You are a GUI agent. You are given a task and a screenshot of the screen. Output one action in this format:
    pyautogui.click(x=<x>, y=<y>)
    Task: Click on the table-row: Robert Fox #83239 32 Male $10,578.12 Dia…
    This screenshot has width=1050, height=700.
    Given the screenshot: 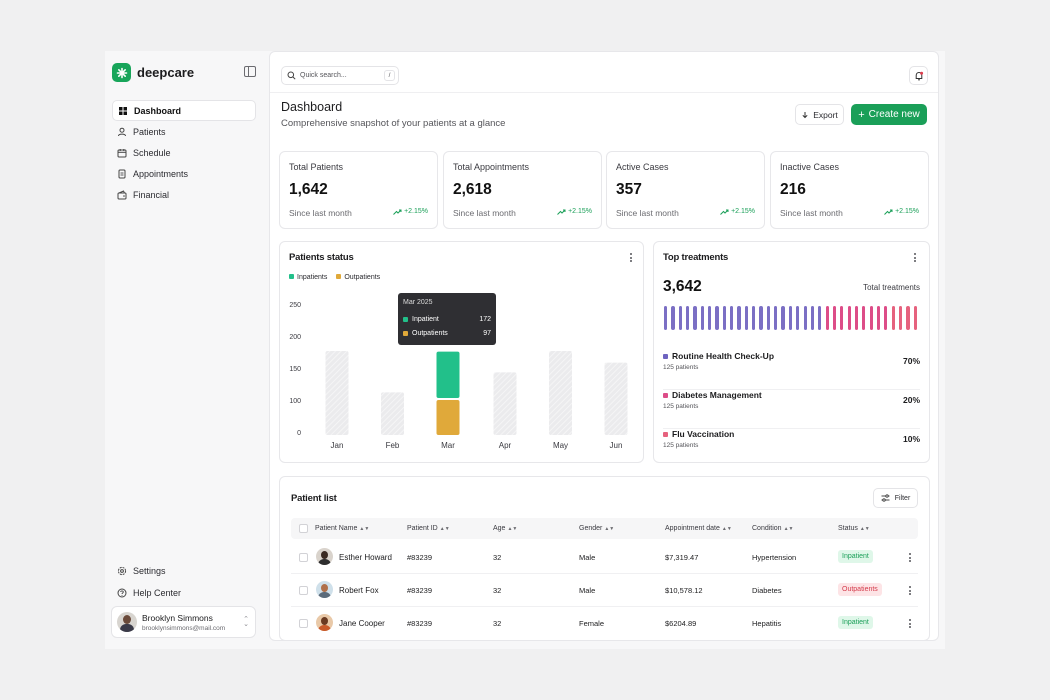 What is the action you would take?
    pyautogui.click(x=604, y=590)
    